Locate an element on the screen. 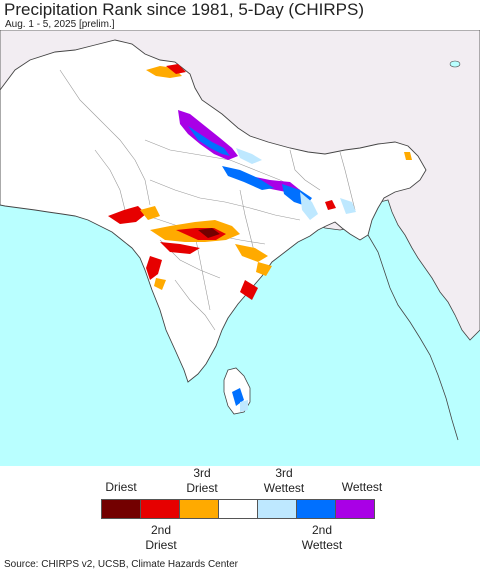  lake is located at coordinates (455, 64).